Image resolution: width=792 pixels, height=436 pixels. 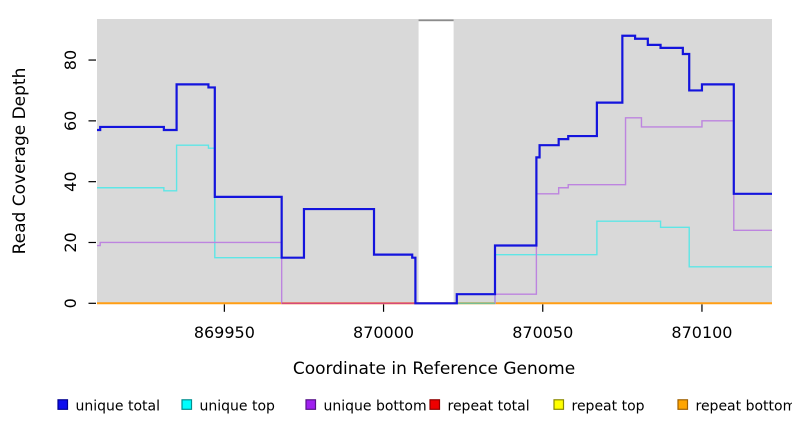 What do you see at coordinates (383, 332) in the screenshot?
I see `x-tick-label: 870000` at bounding box center [383, 332].